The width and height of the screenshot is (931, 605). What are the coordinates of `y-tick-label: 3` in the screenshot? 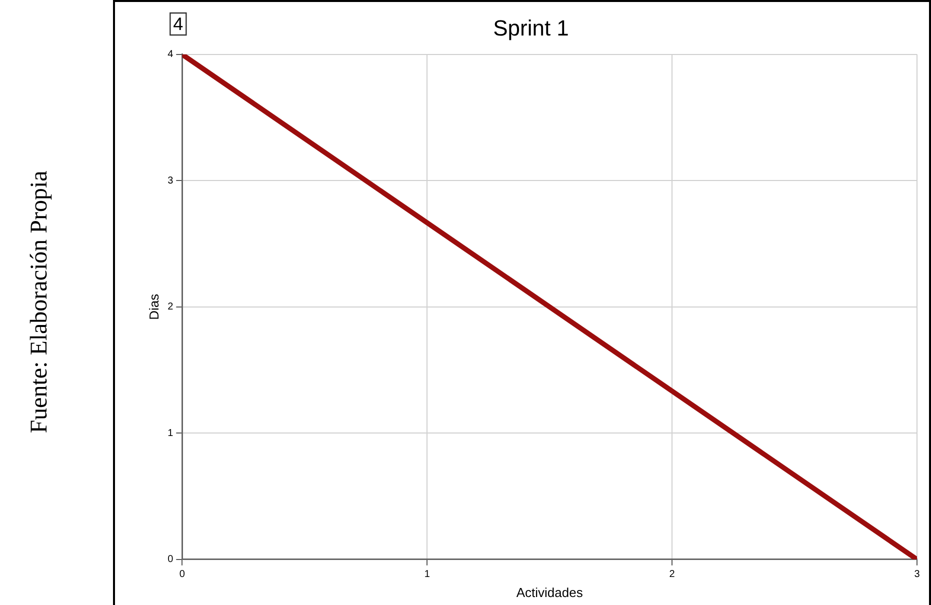 It's located at (171, 180).